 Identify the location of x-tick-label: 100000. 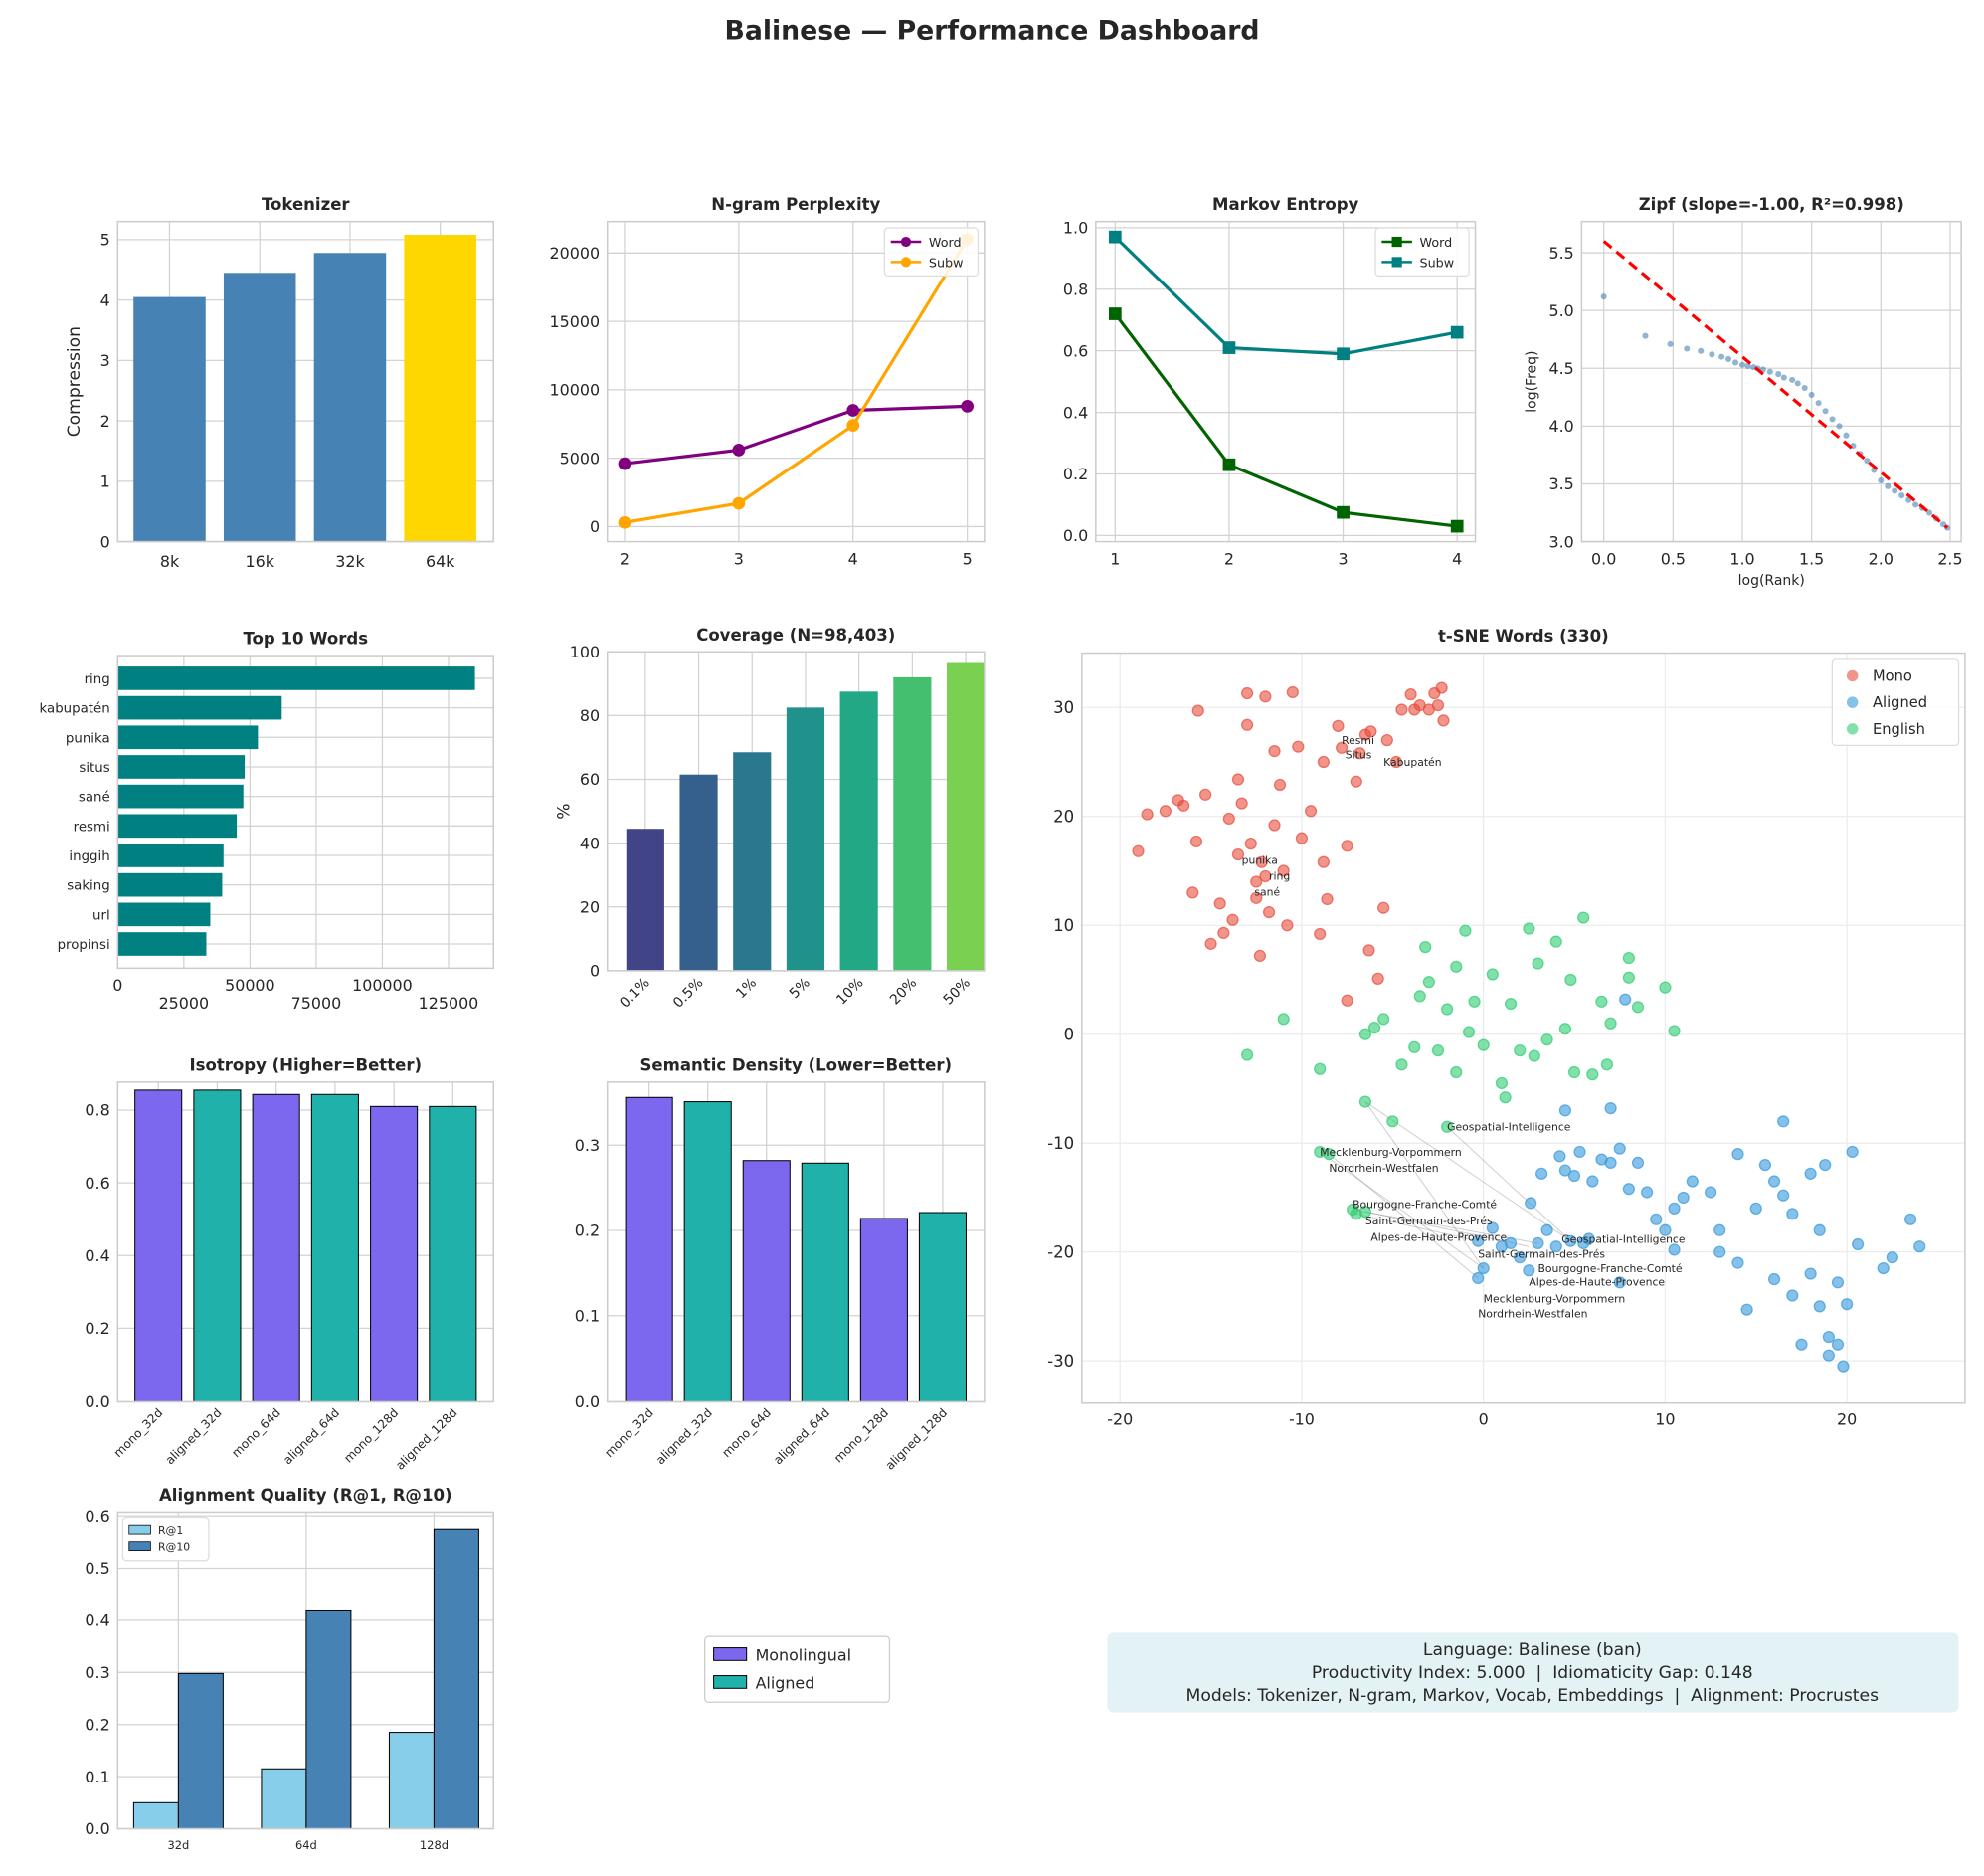
(382, 985).